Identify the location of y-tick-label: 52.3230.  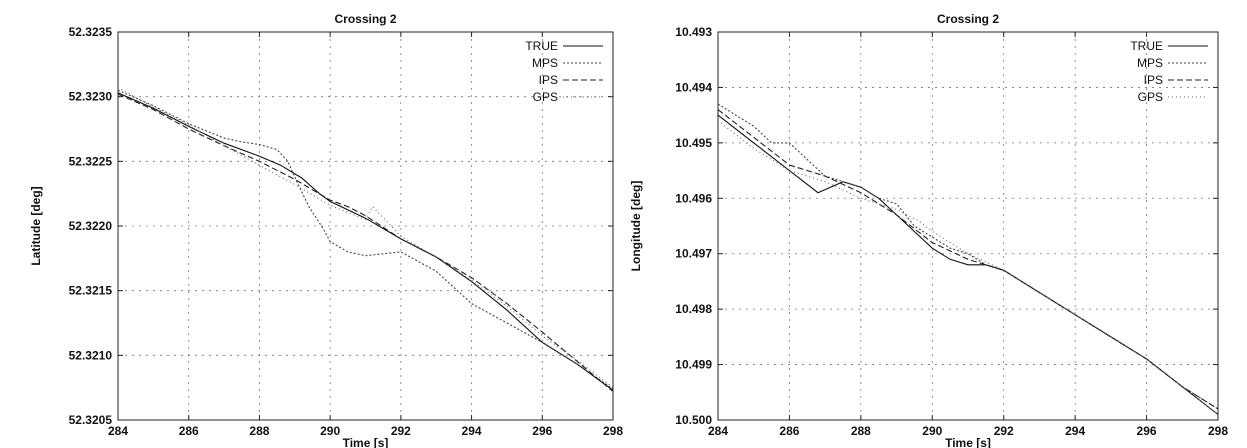
(91, 97).